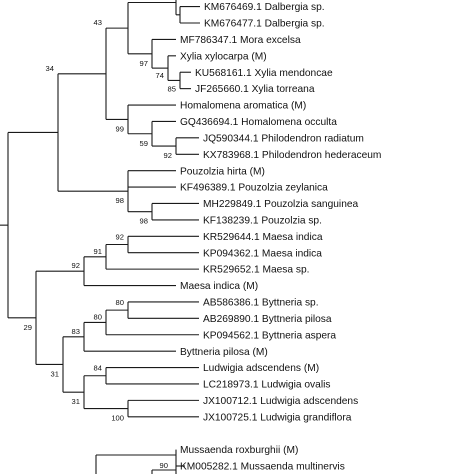  Describe the element at coordinates (258, 122) in the screenshot. I see `leaf-label: GQ436694.1 Homalomena occulta` at that location.